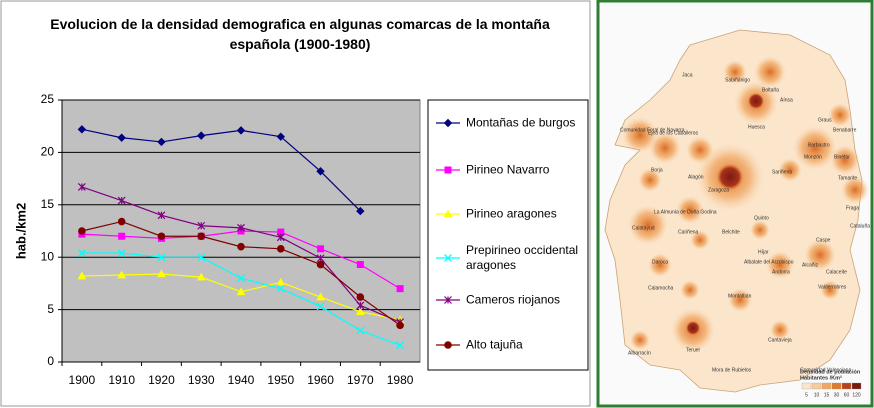 The image size is (874, 408). What do you see at coordinates (806, 395) in the screenshot?
I see `map-legend-class: 5` at bounding box center [806, 395].